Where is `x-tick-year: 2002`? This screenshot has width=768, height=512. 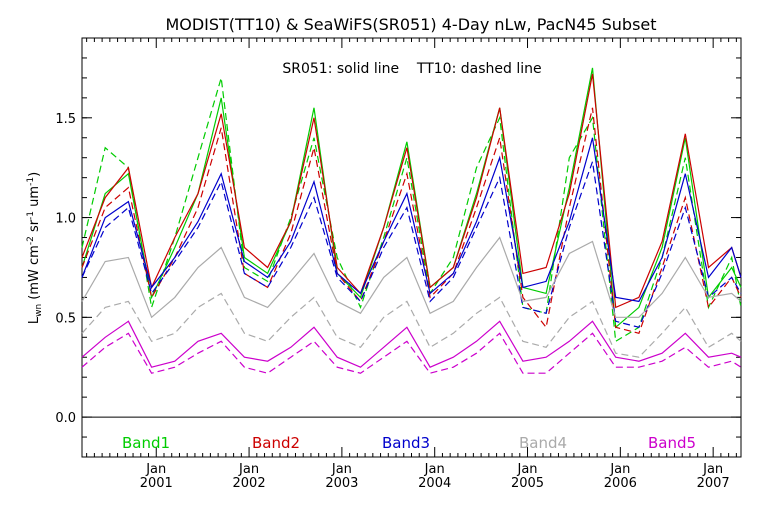
x-tick-year: 2002 is located at coordinates (249, 483).